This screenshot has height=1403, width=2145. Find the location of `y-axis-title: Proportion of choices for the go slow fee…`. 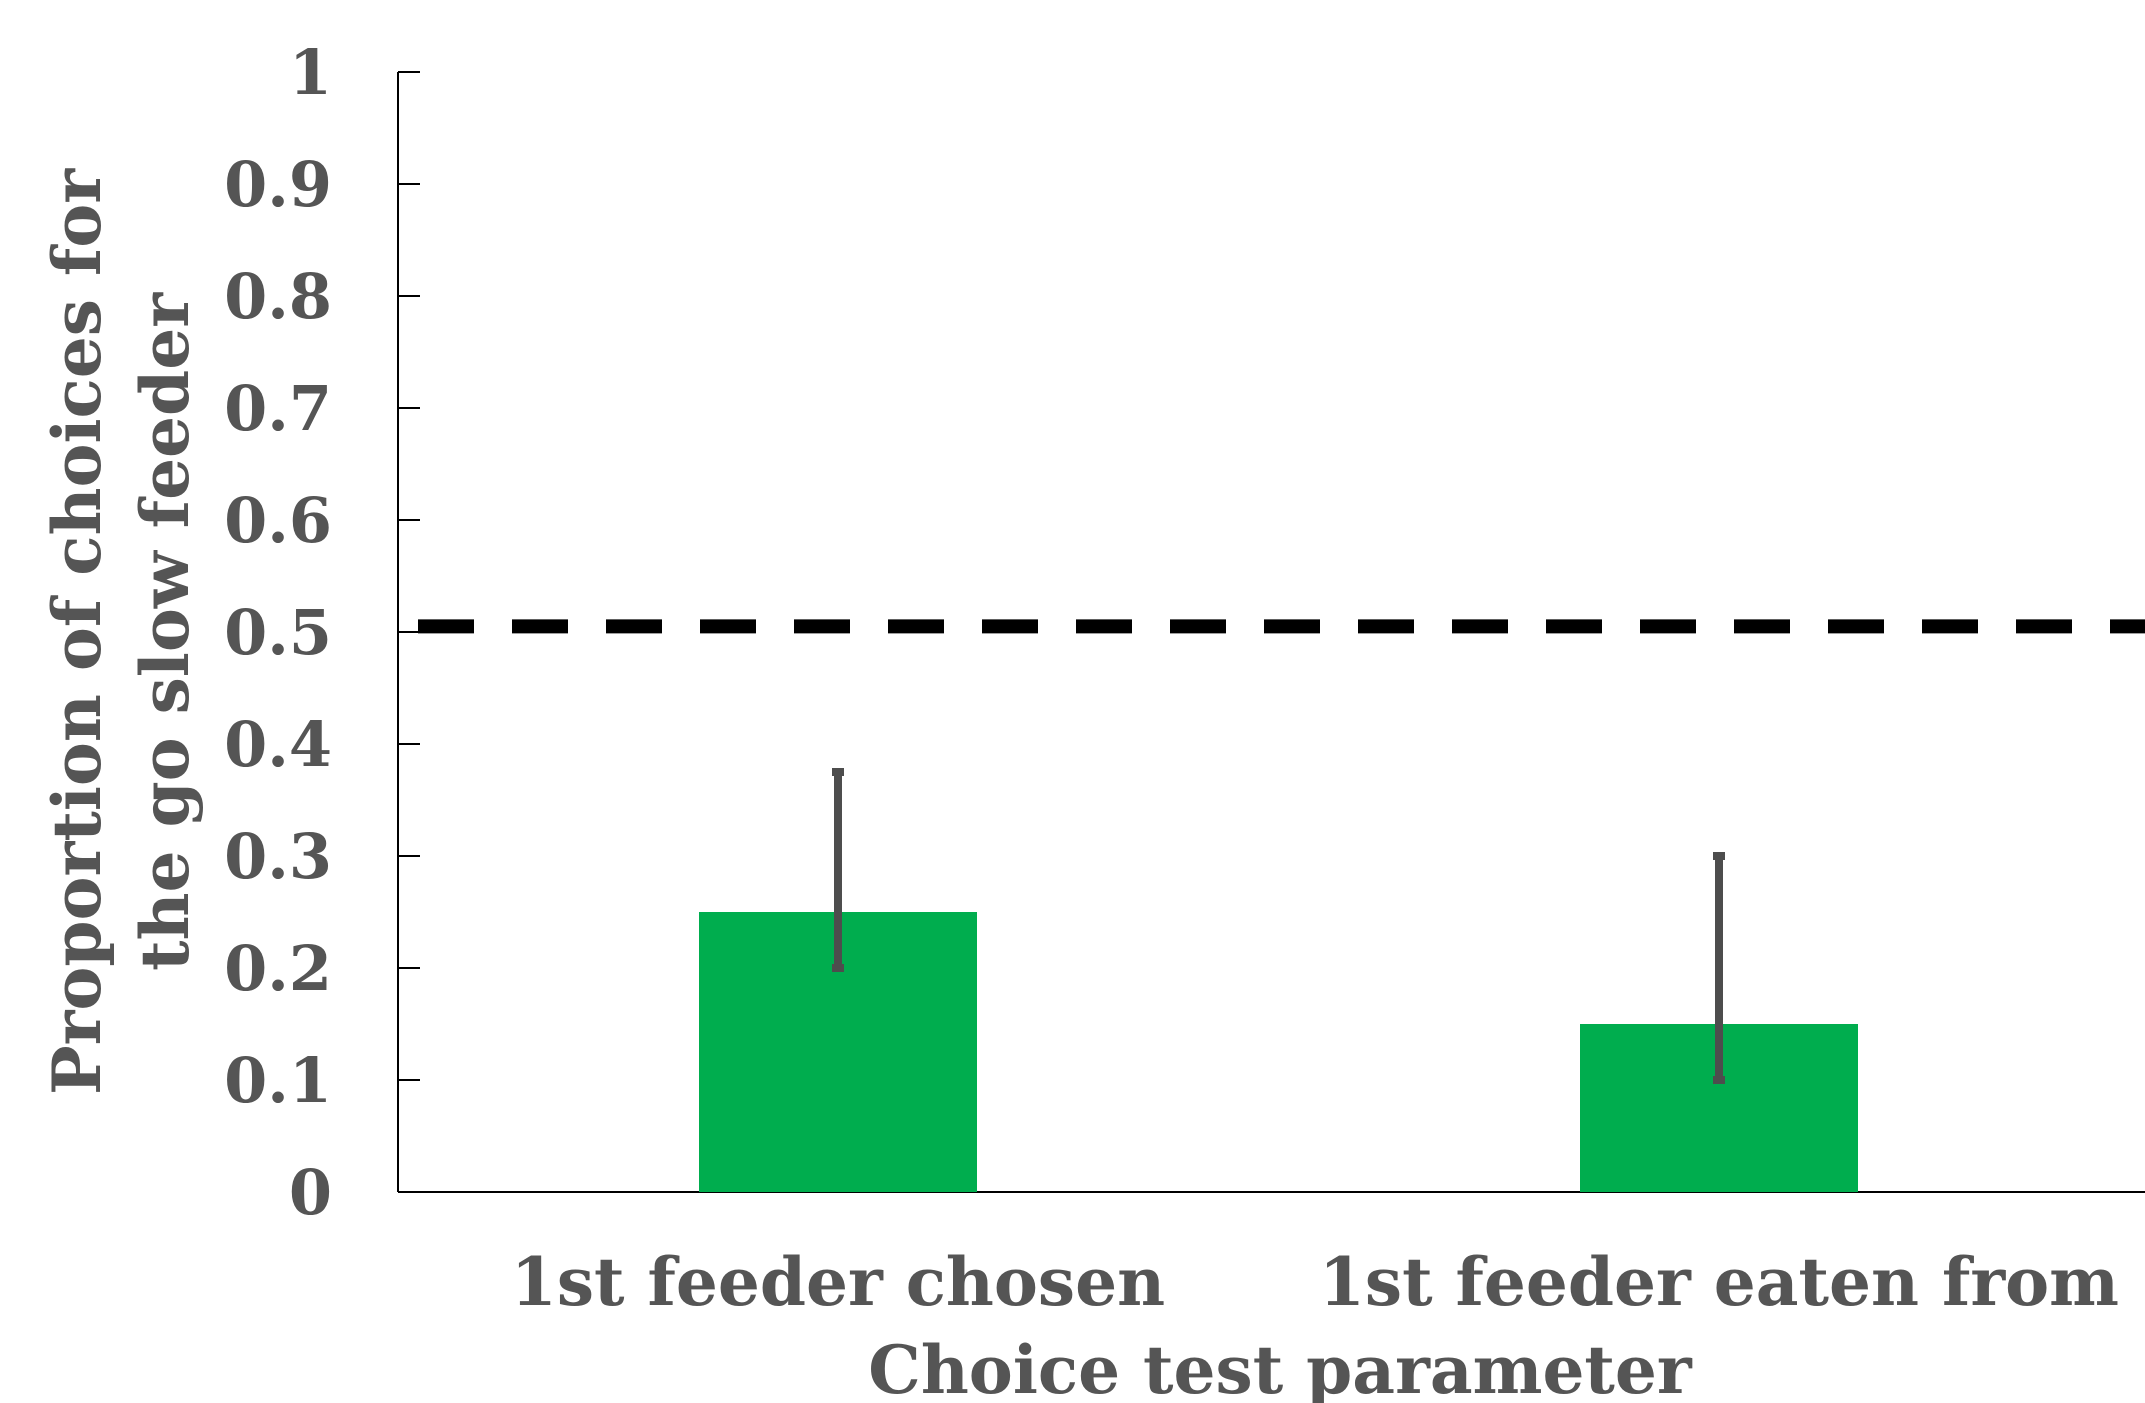

y-axis-title: Proportion of choices for the go slow fee… is located at coordinates (121, 631).